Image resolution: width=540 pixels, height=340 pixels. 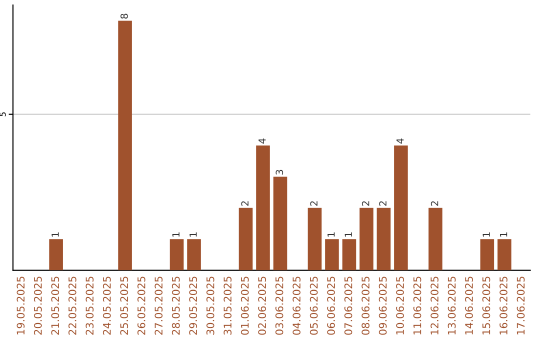 What do you see at coordinates (417, 305) in the screenshot?
I see `x-tick-label: 11.06.2025` at bounding box center [417, 305].